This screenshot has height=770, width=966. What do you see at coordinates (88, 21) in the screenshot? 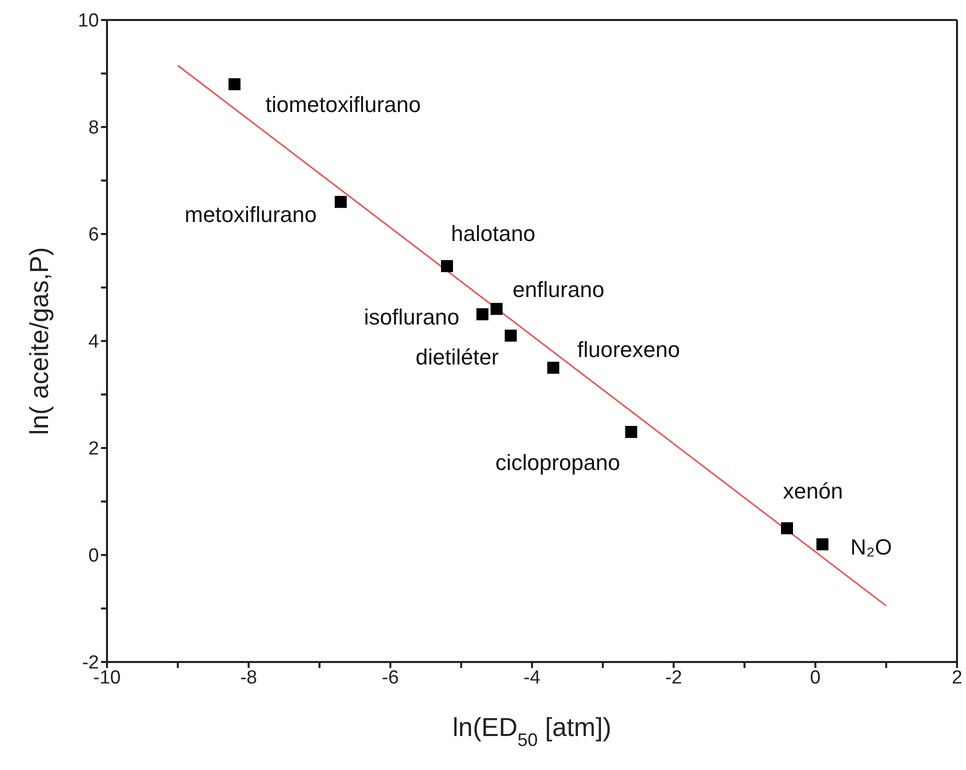
I see `y-tick-label: 10` at bounding box center [88, 21].